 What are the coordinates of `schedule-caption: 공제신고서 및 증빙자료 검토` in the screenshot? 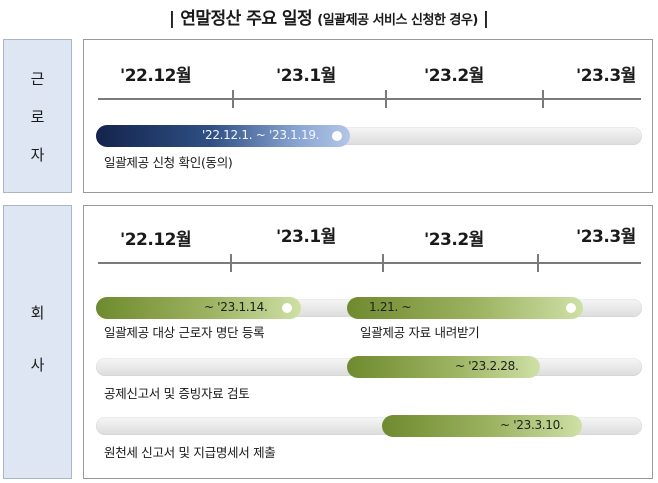 It's located at (177, 393).